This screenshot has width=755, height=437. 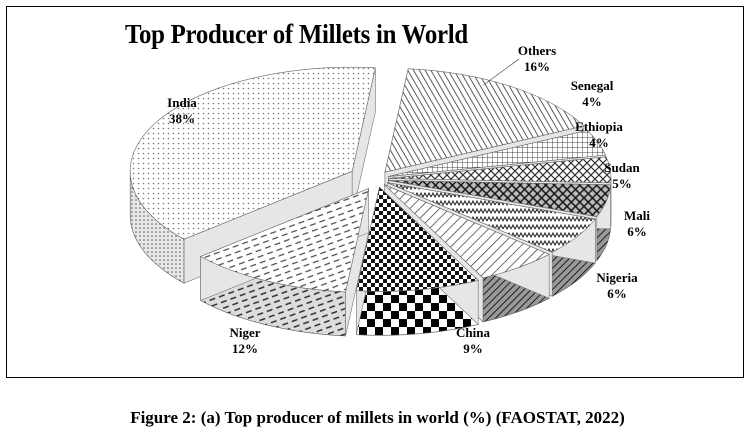 I want to click on slice-label-niger: Niger, so click(x=244, y=332).